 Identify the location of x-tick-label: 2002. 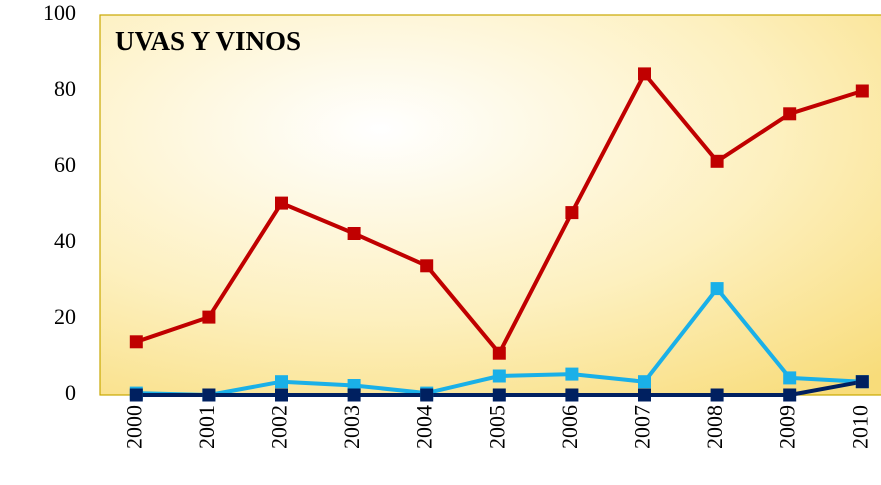
(279, 427).